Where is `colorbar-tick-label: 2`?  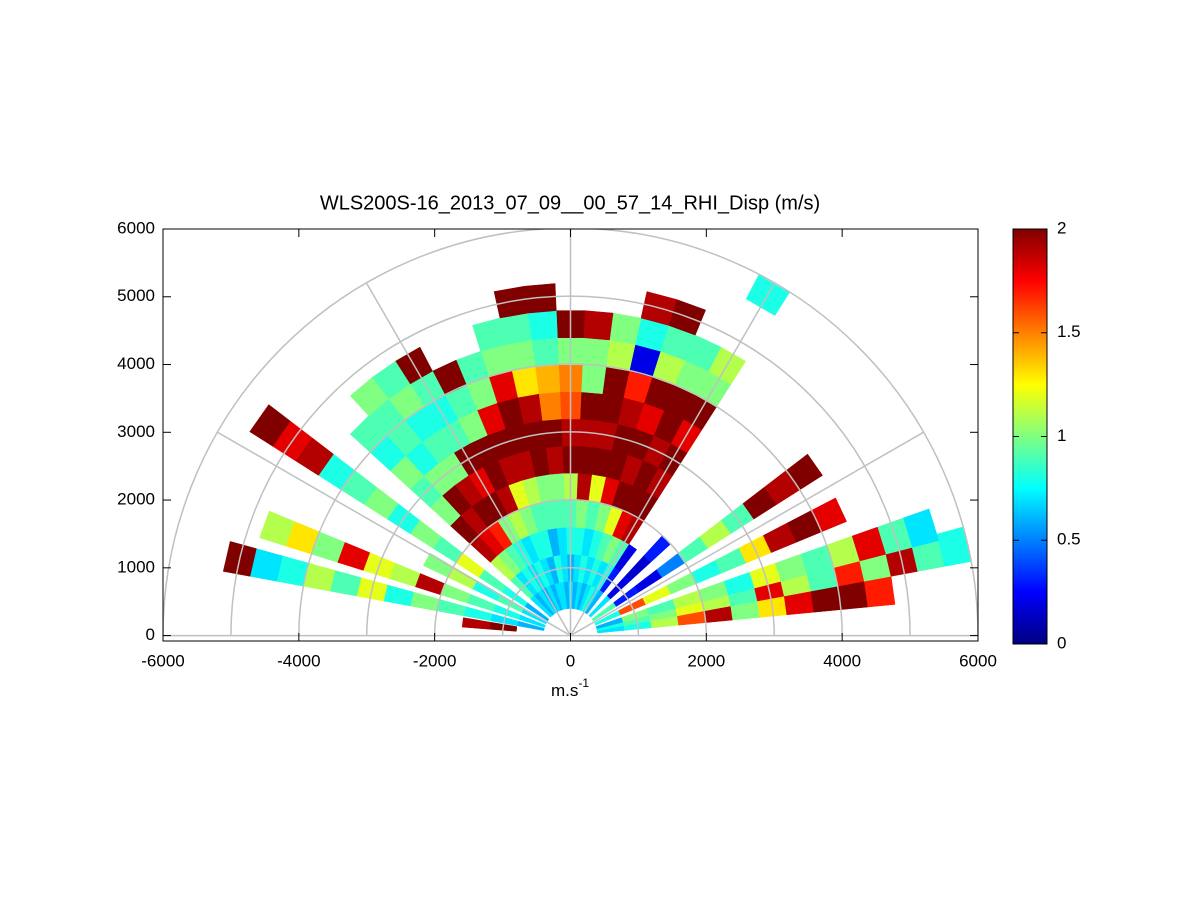 colorbar-tick-label: 2 is located at coordinates (1061, 227).